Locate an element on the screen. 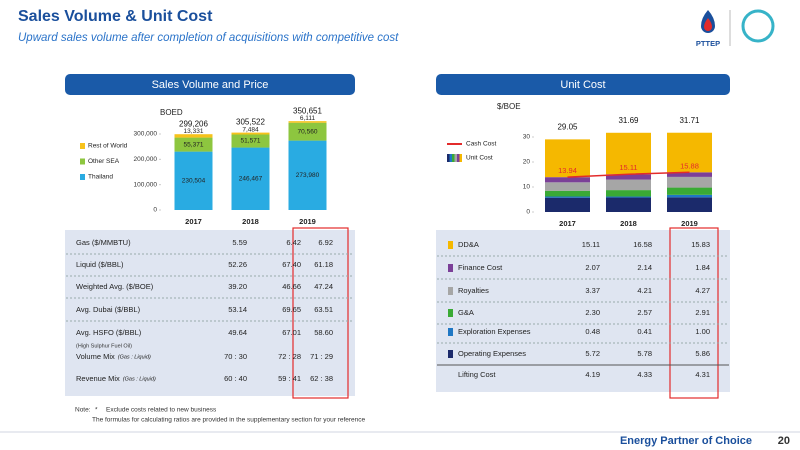  row-label: Avg. HSFO ($/BBL) is located at coordinates (109, 332).